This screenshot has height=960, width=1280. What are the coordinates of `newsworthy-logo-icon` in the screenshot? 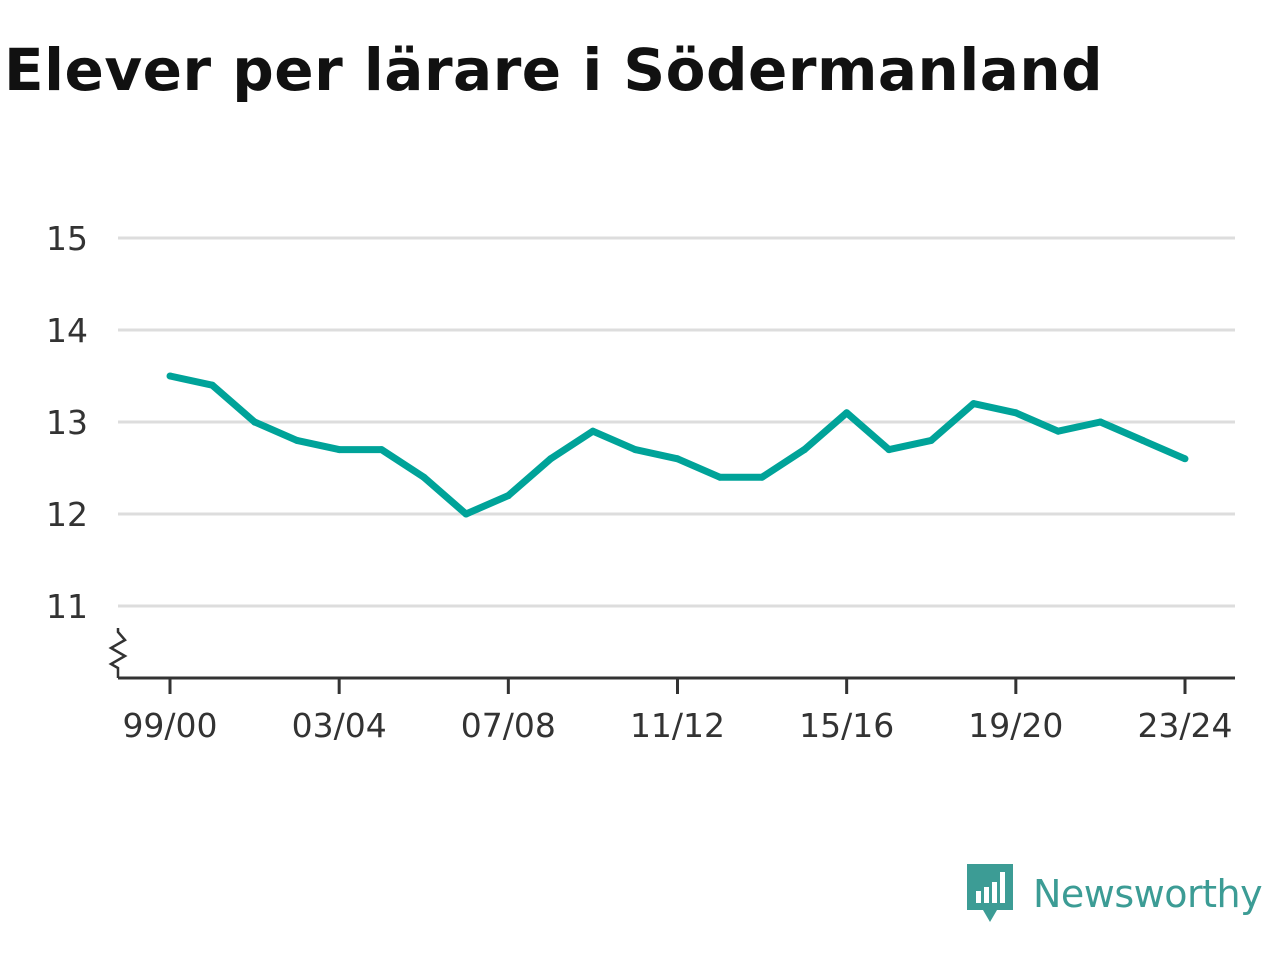 It's located at (990, 893).